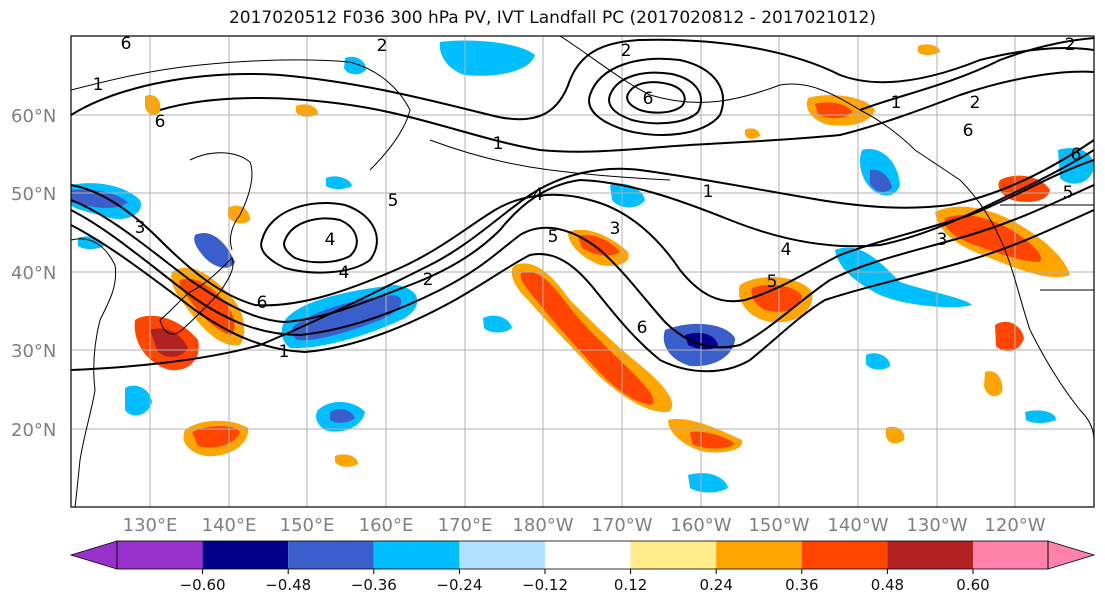 This screenshot has height=601, width=1105. What do you see at coordinates (1009, 336) in the screenshot?
I see `pos-region-baja` at bounding box center [1009, 336].